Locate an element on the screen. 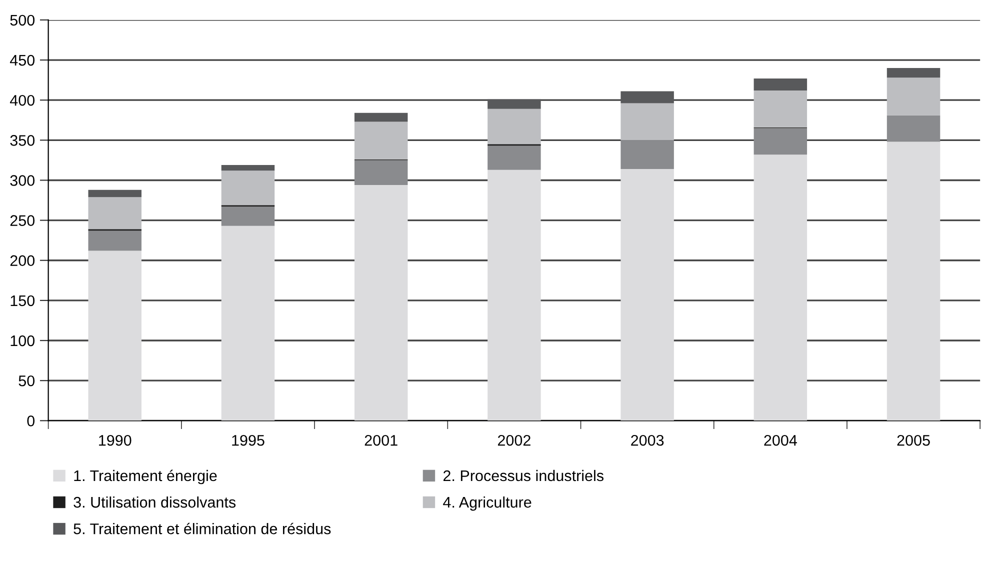 This screenshot has height=570, width=986. x-tick-label: 2004 is located at coordinates (780, 440).